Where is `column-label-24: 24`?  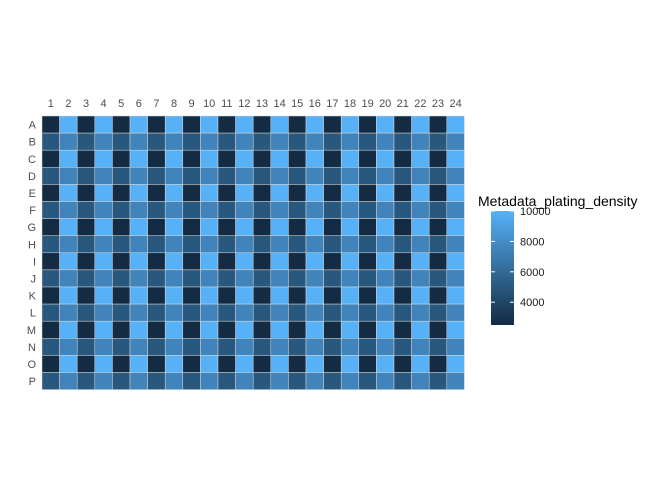 column-label-24: 24 is located at coordinates (455, 104).